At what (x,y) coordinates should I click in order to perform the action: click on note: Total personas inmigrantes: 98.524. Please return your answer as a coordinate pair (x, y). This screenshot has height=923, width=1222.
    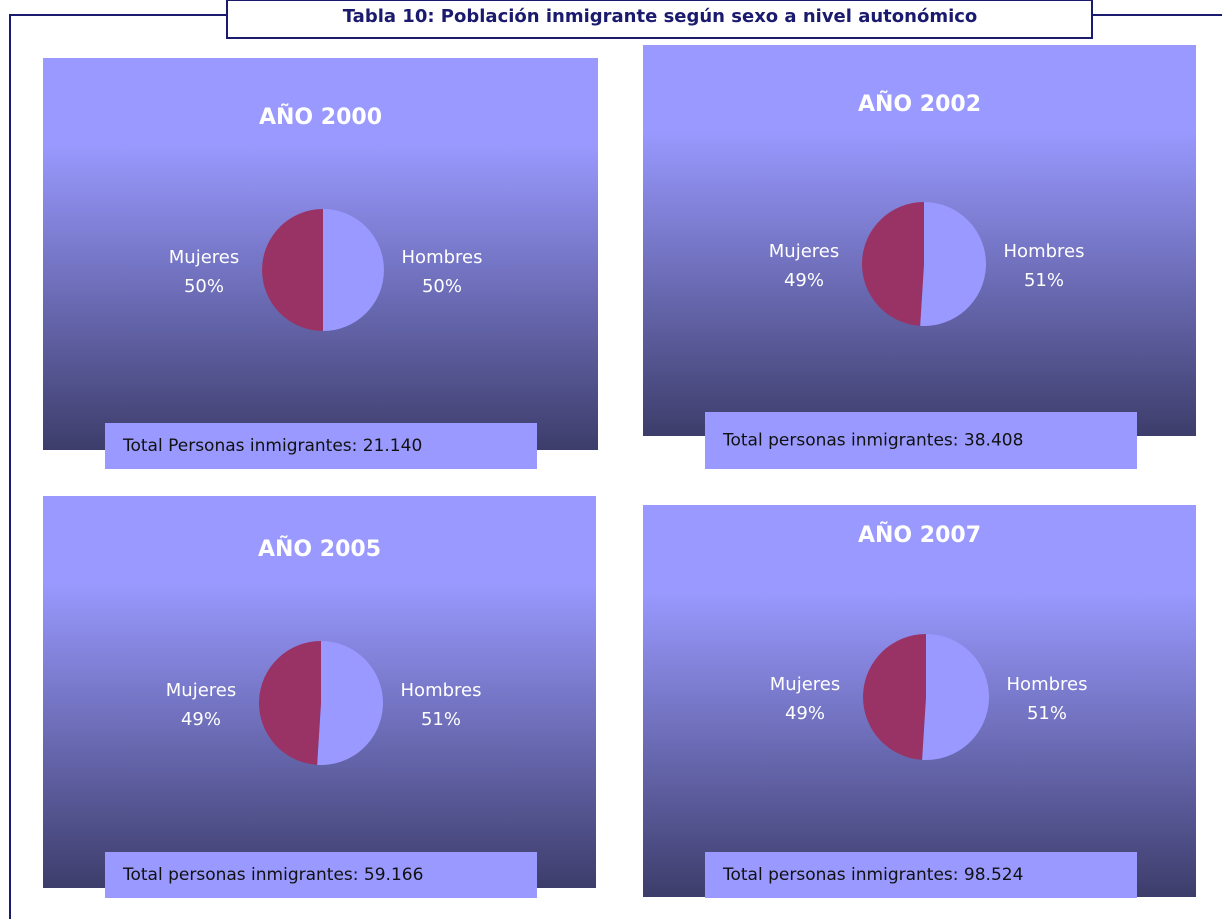
    Looking at the image, I should click on (872, 875).